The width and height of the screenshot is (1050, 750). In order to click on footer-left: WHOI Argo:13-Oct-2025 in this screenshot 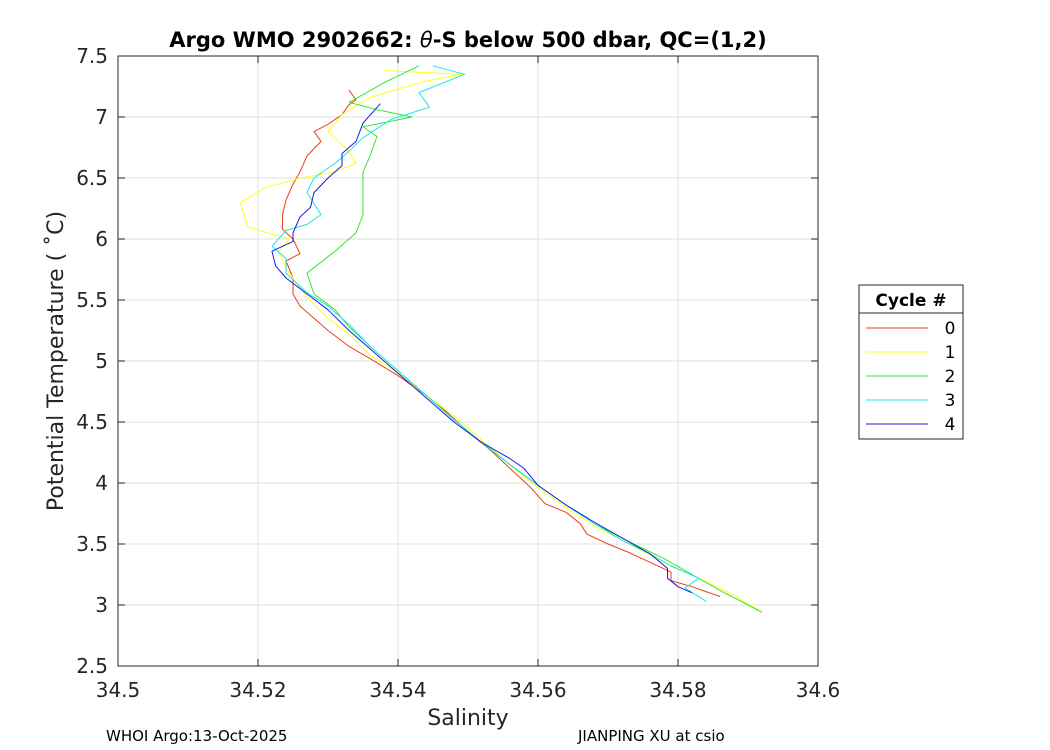, I will do `click(196, 736)`.